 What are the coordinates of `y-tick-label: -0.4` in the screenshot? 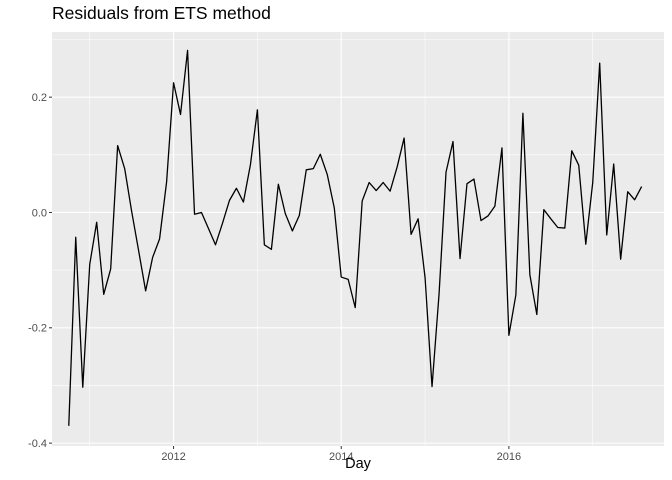 It's located at (37, 444).